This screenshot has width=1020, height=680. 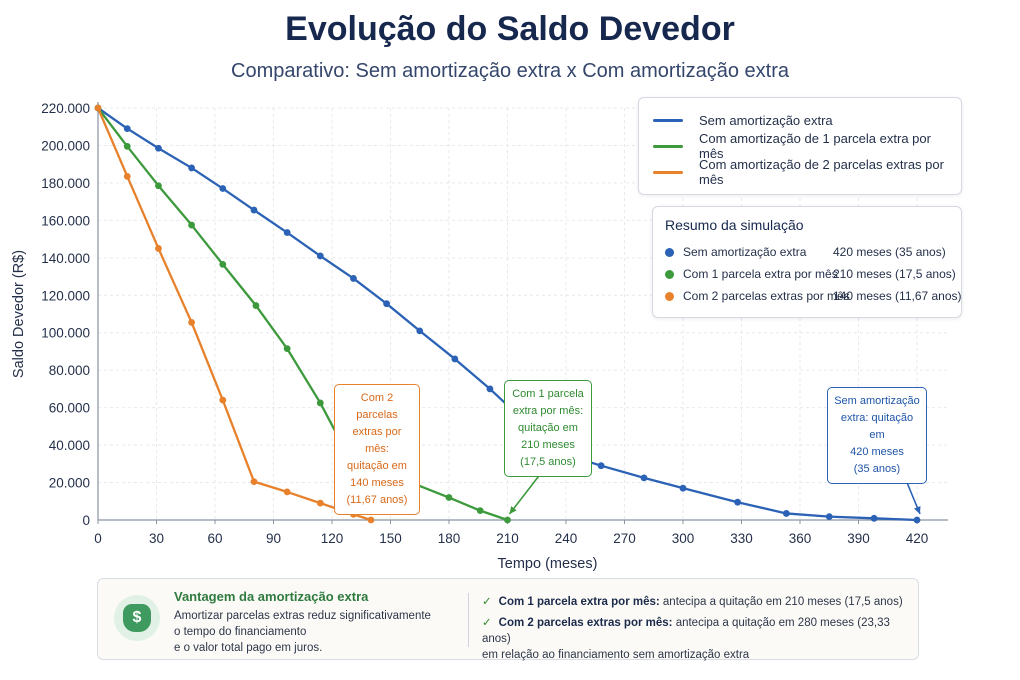 I want to click on summary-name: Sem amortização extra, so click(x=745, y=252).